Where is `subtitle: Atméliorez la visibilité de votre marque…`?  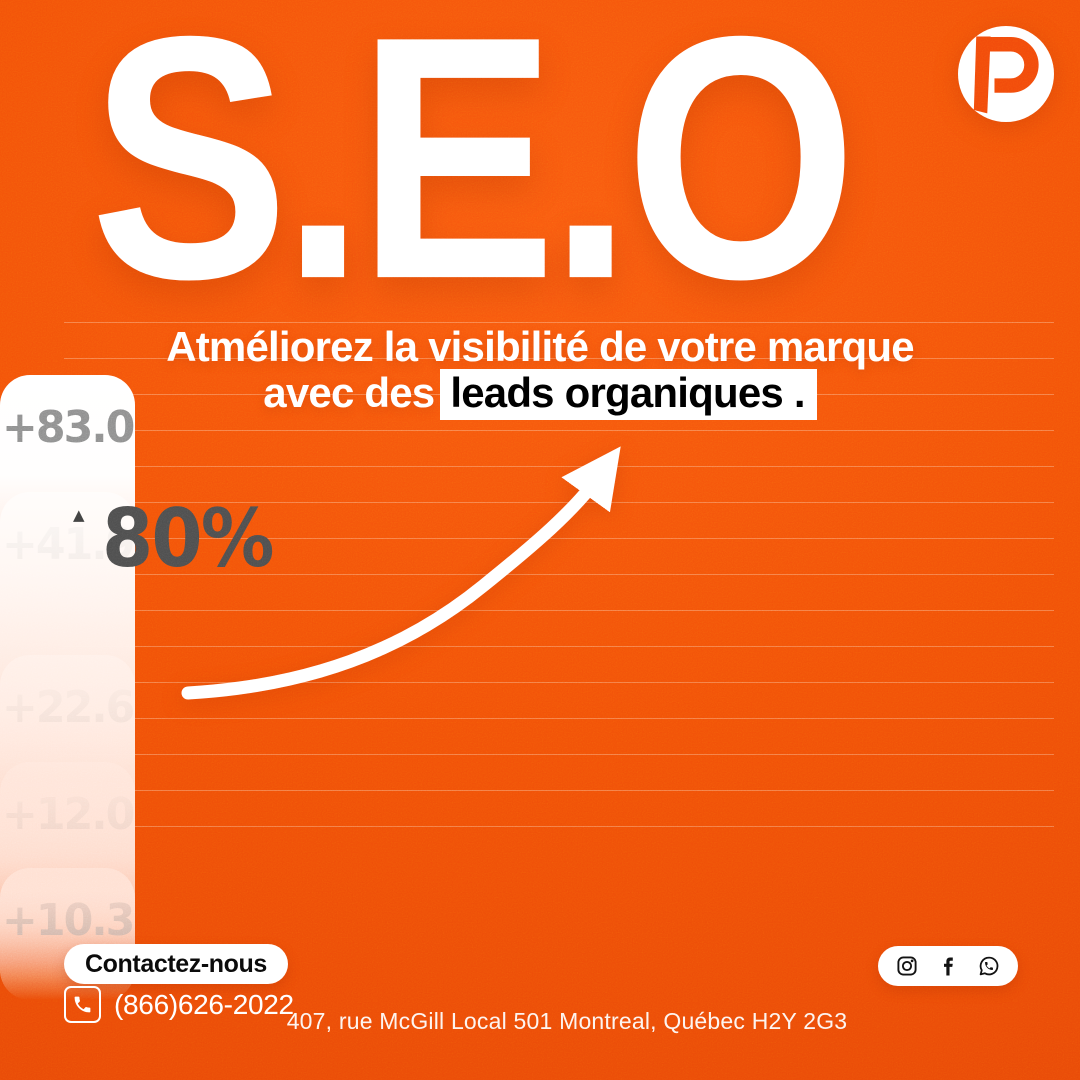
subtitle: Atméliorez la visibilité de votre marque… is located at coordinates (540, 372).